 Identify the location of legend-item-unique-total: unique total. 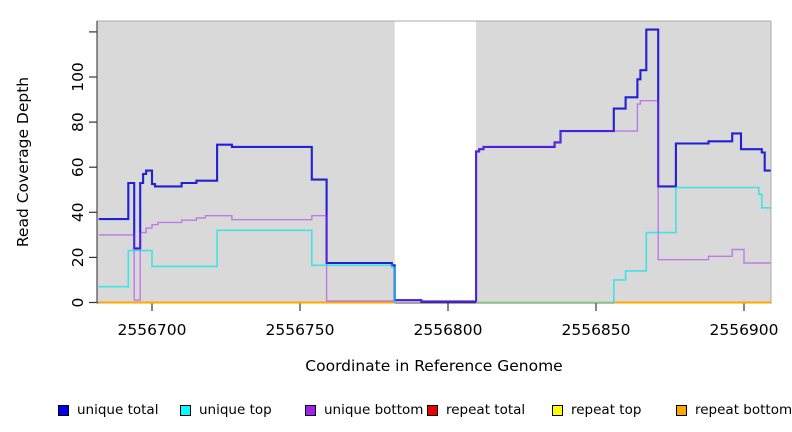
(108, 410).